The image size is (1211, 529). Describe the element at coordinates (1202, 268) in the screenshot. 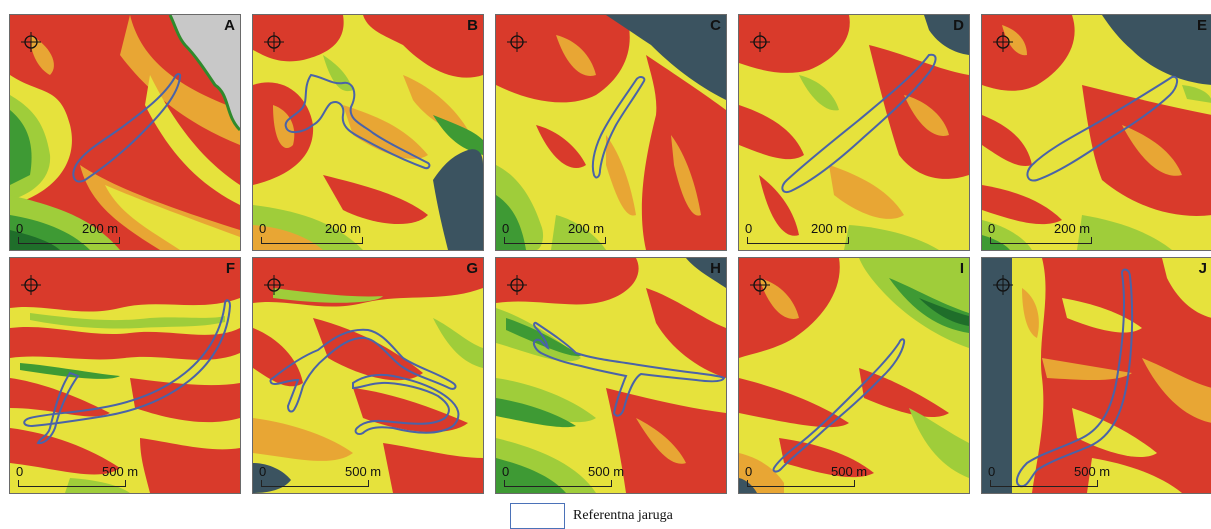

I see `panel-label: J` at that location.